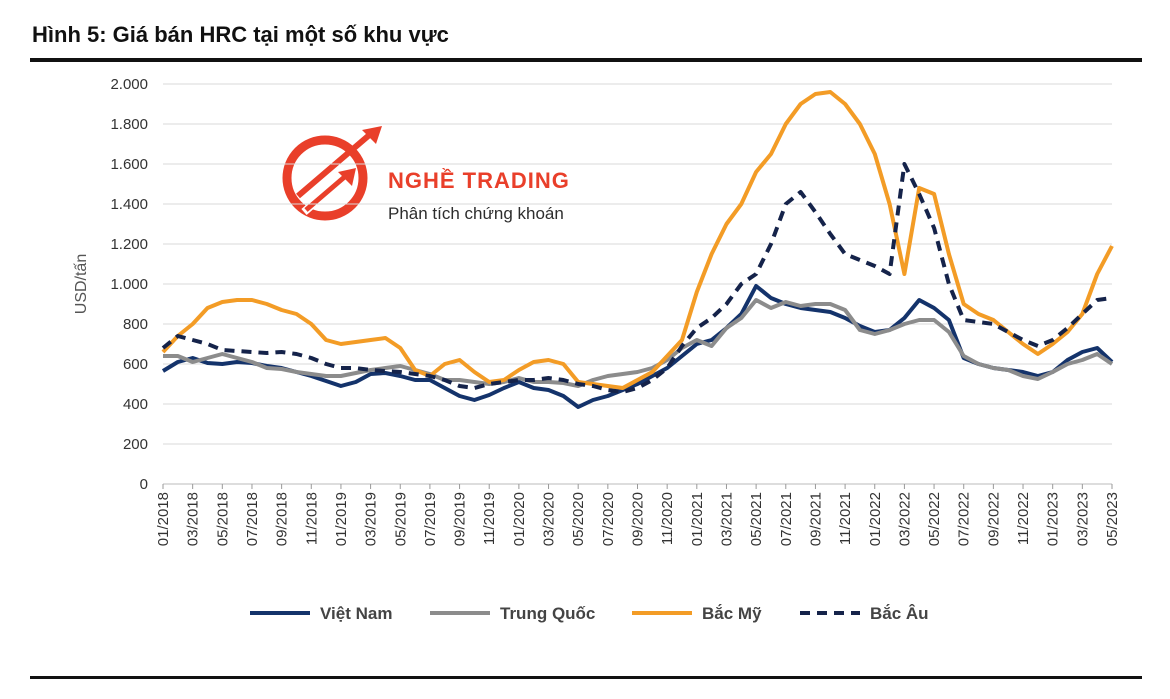 This screenshot has height=699, width=1170. What do you see at coordinates (875, 519) in the screenshot?
I see `x-tick-label: 01/2022` at bounding box center [875, 519].